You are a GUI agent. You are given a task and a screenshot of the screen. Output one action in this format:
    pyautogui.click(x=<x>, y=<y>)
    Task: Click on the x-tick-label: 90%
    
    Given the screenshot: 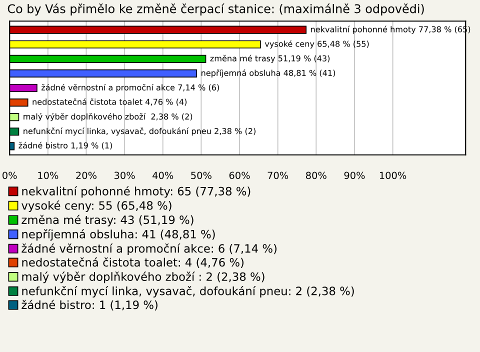 What is the action you would take?
    pyautogui.click(x=354, y=176)
    